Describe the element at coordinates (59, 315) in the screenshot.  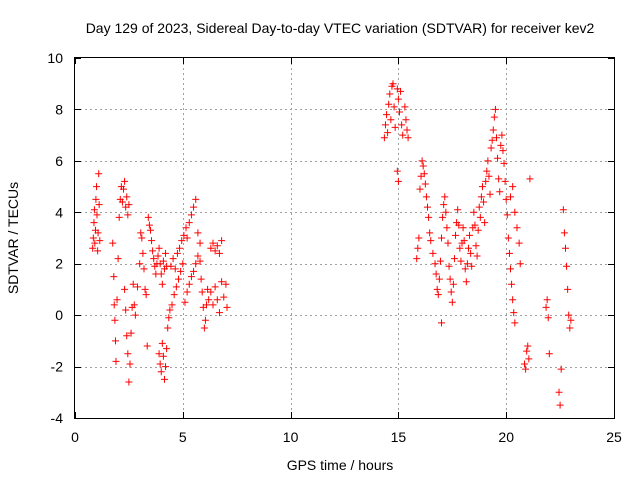
I see `y-tick-label: 0` at that location.